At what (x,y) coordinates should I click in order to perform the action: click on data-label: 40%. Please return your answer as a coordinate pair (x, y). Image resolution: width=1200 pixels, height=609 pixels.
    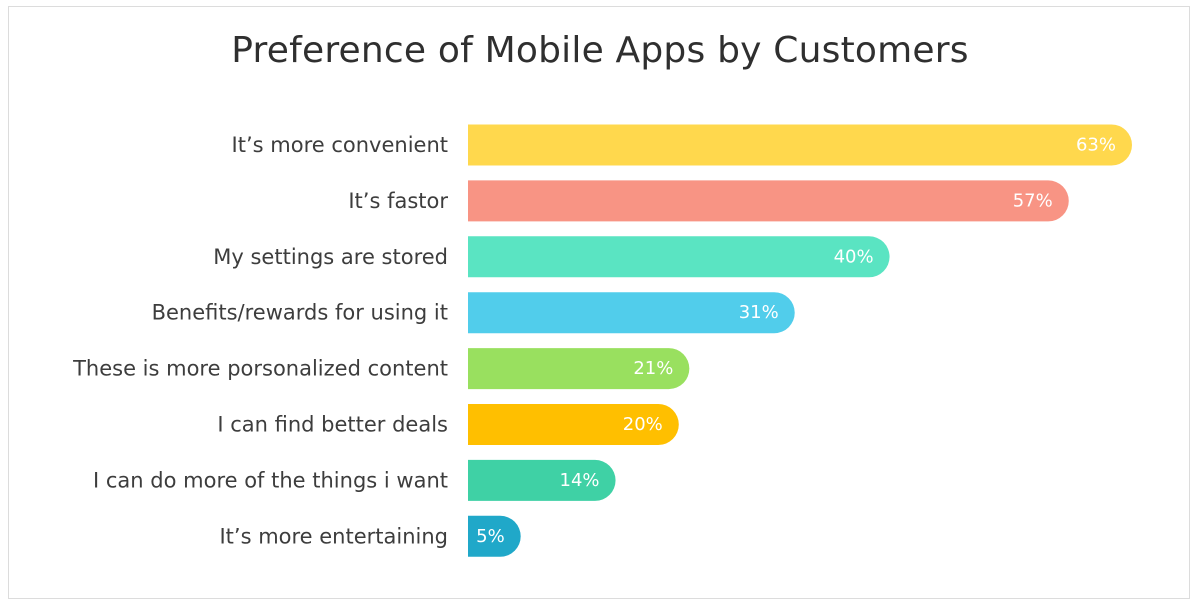
    Looking at the image, I should click on (854, 256).